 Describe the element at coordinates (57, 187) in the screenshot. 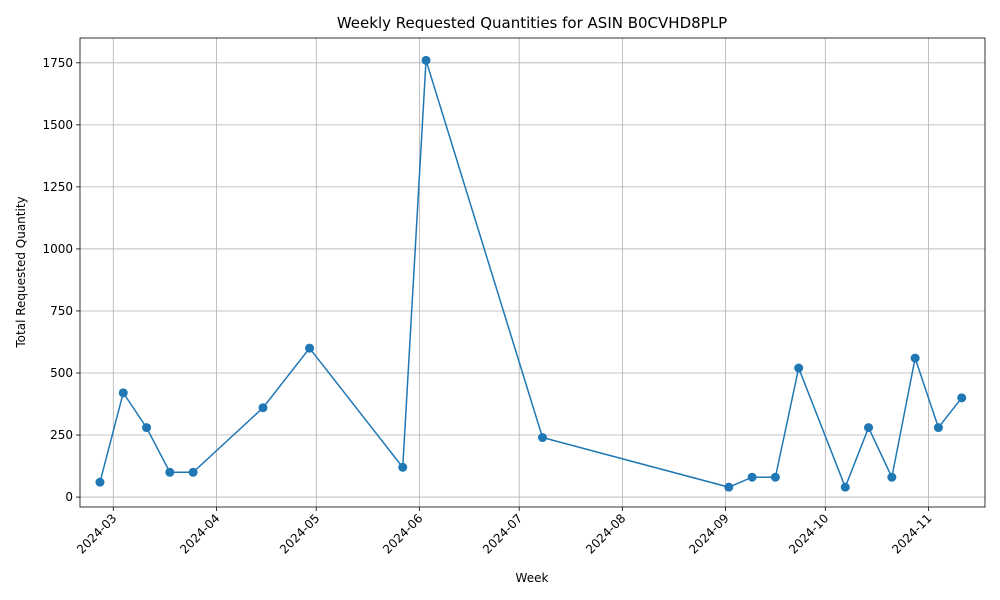

I see `y-tick-label: 1250` at that location.